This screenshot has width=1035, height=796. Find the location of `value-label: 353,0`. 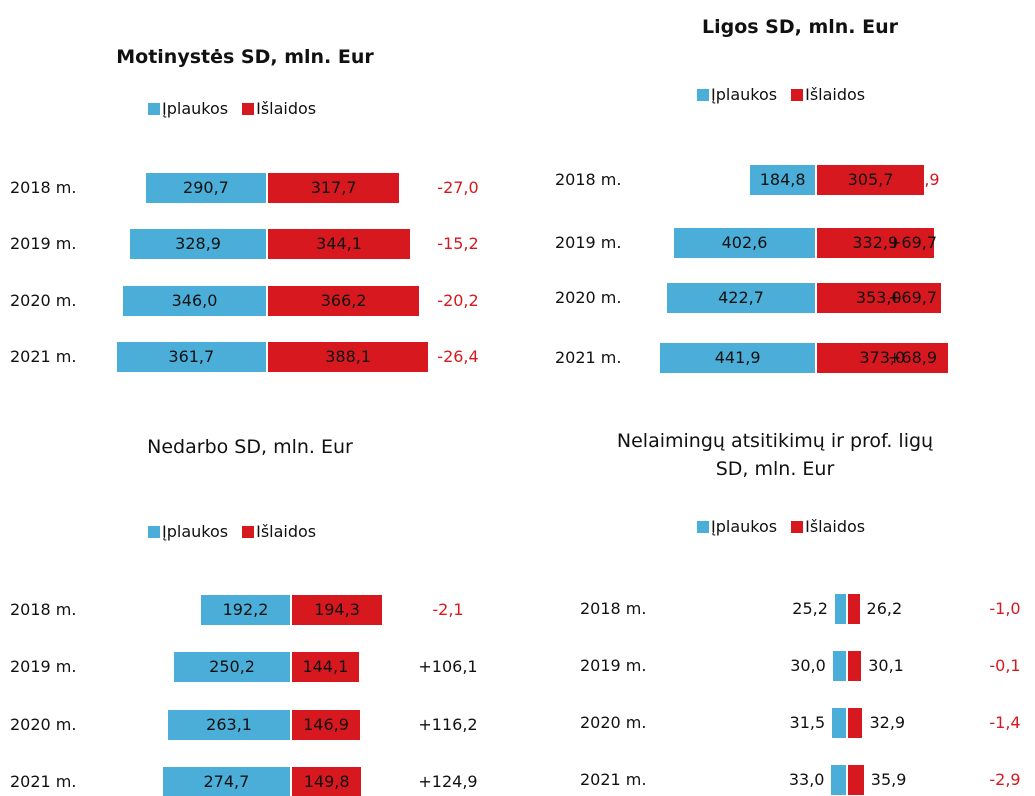

value-label: 353,0 is located at coordinates (878, 297).